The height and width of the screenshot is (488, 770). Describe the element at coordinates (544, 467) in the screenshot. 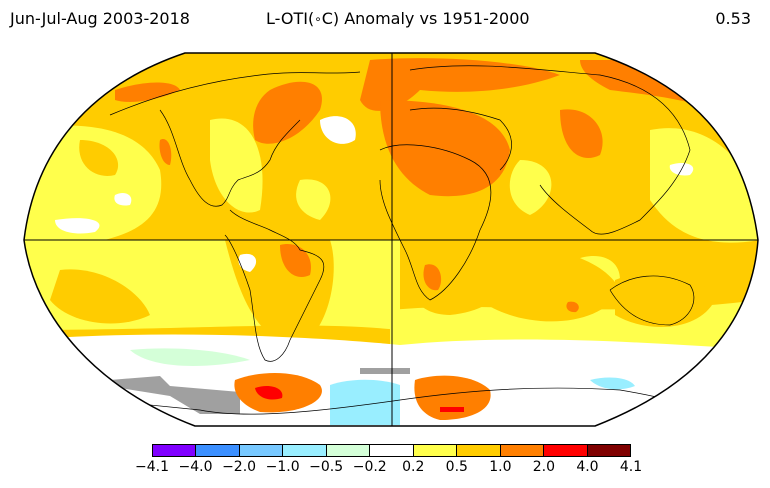

I see `colorbar-tick-label: 2.0` at that location.